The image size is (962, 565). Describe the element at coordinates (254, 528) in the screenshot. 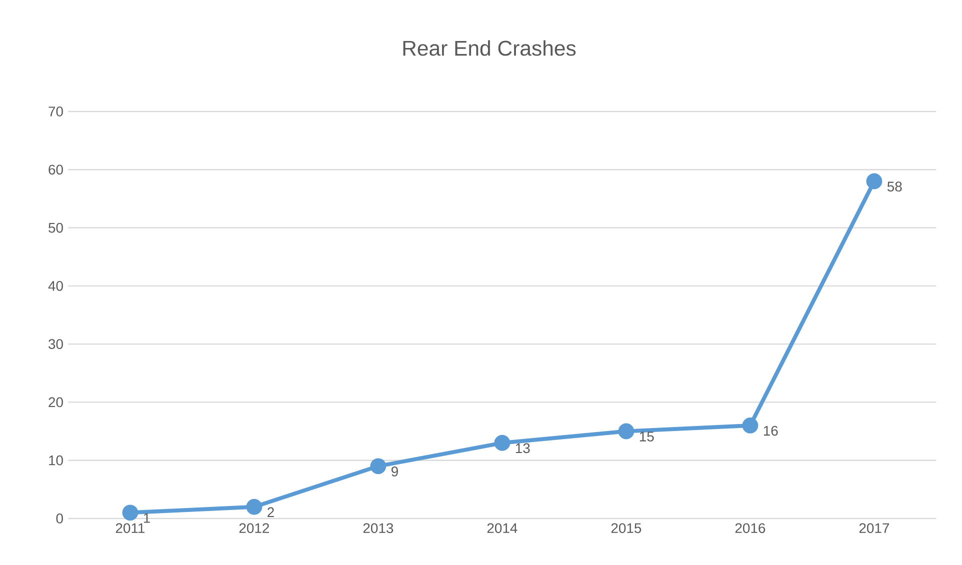

I see `x-tick-label: 2012` at that location.